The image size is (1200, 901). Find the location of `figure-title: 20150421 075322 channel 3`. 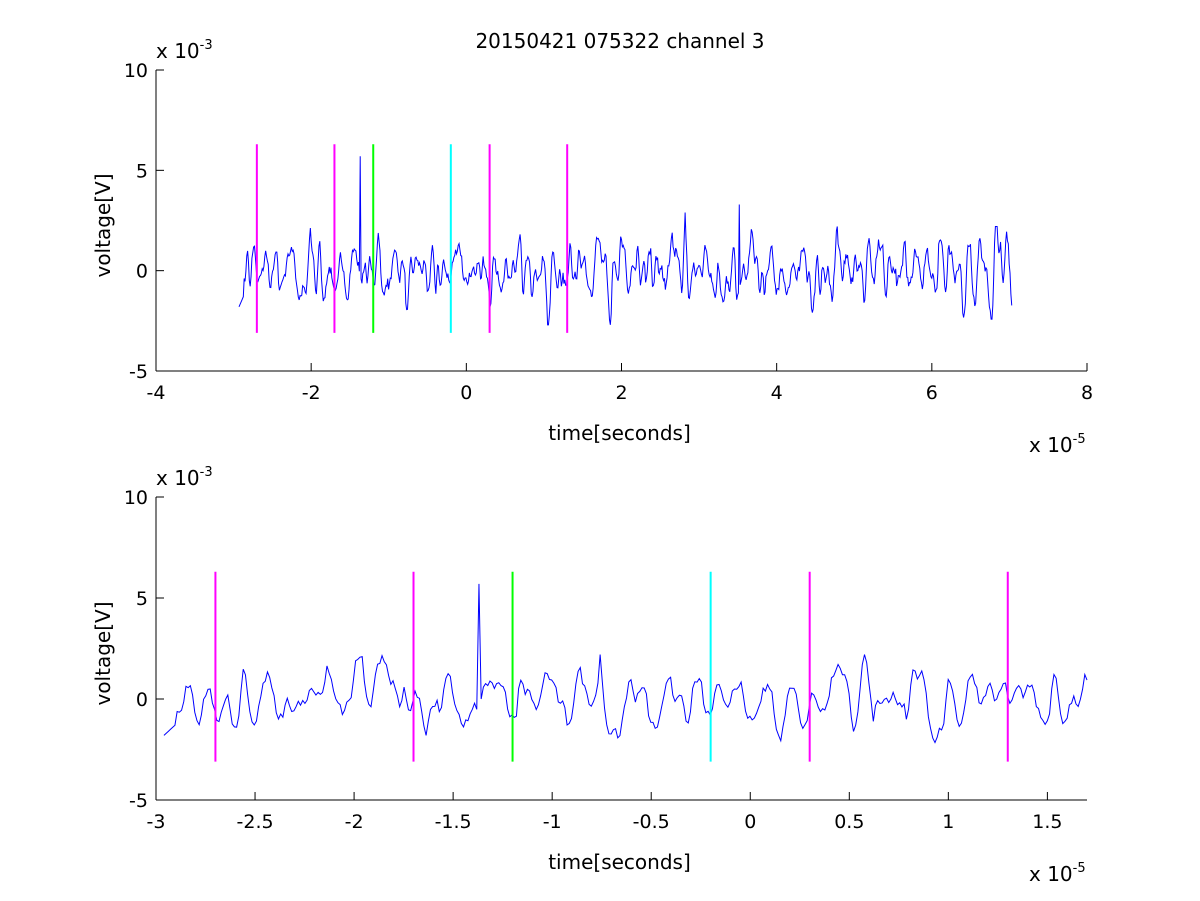

figure-title: 20150421 075322 channel 3 is located at coordinates (619, 41).